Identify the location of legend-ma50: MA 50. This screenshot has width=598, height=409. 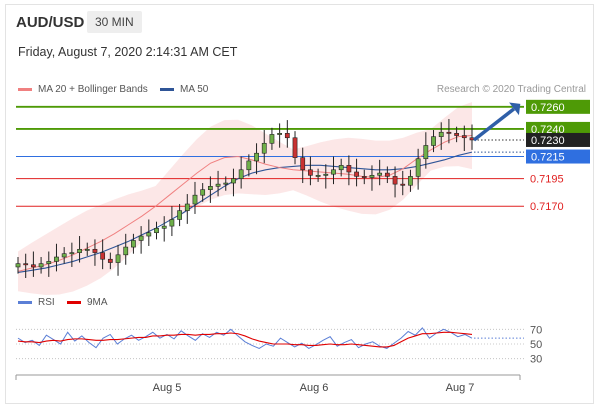
(184, 89).